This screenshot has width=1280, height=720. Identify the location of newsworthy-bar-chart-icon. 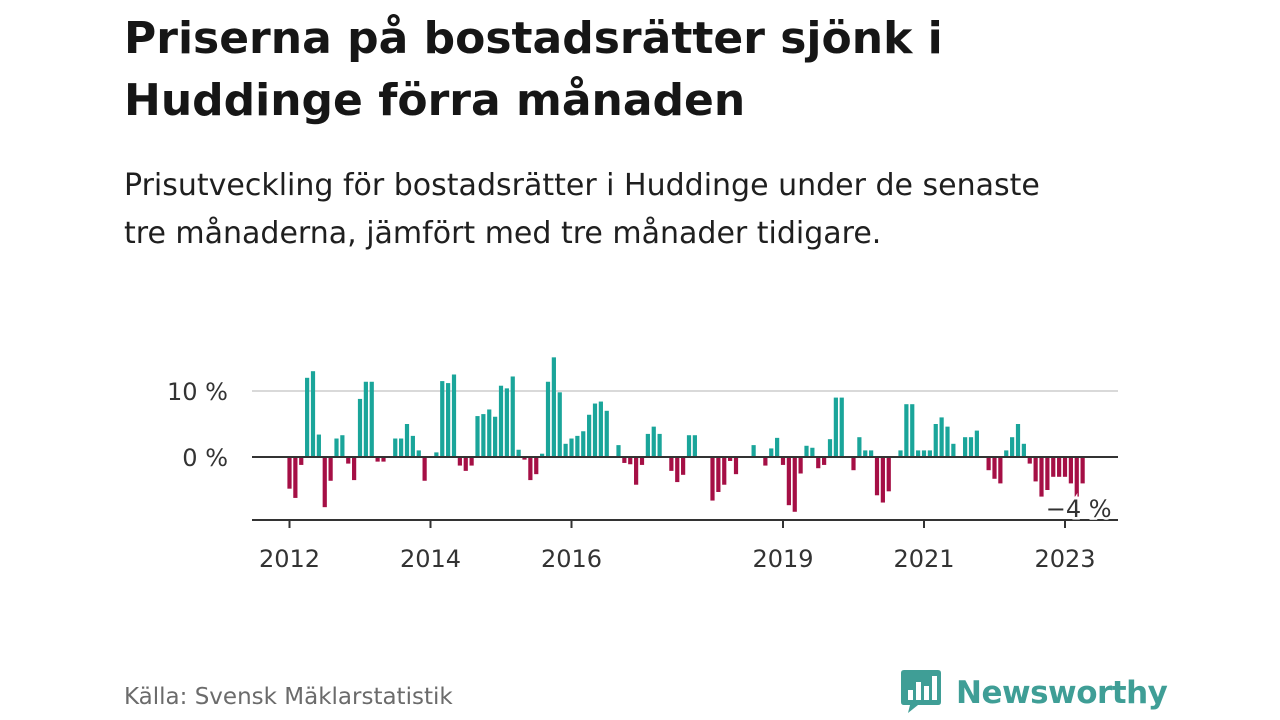
(921, 693).